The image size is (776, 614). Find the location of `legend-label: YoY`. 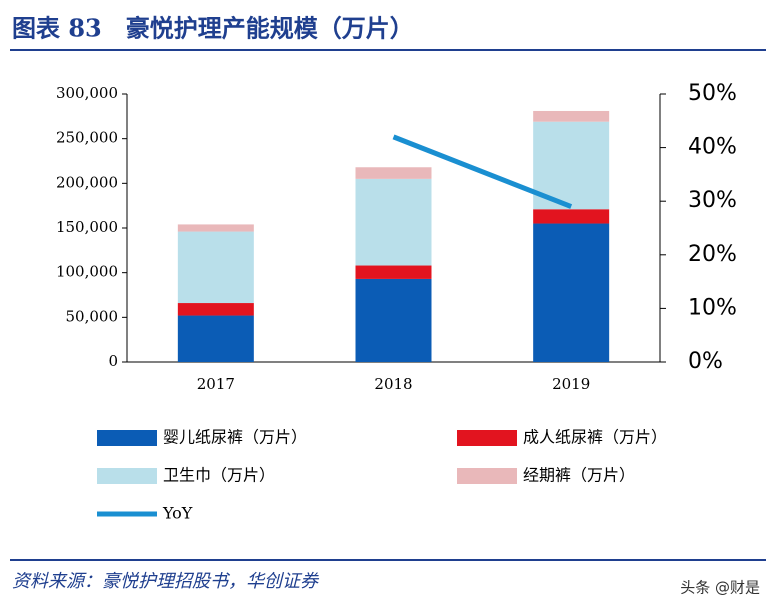

legend-label: YoY is located at coordinates (177, 513).